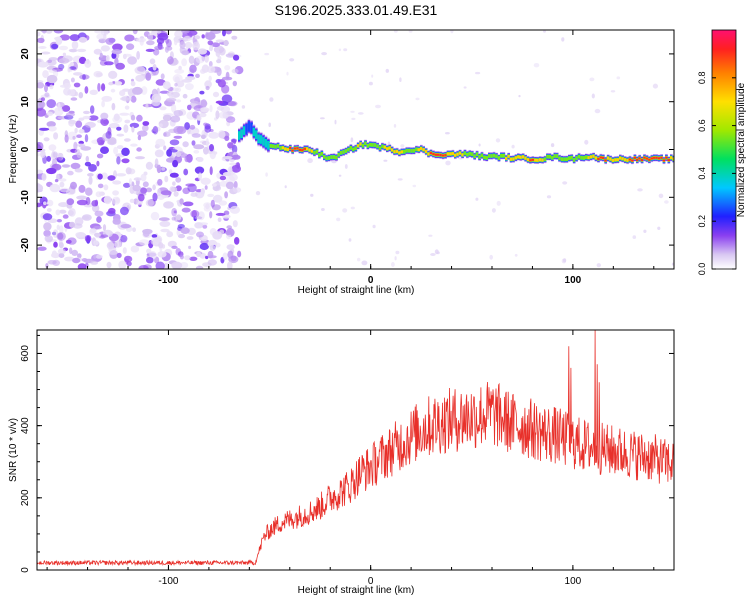 This screenshot has width=750, height=600. What do you see at coordinates (25, 102) in the screenshot?
I see `y-tick-label: 10` at bounding box center [25, 102].